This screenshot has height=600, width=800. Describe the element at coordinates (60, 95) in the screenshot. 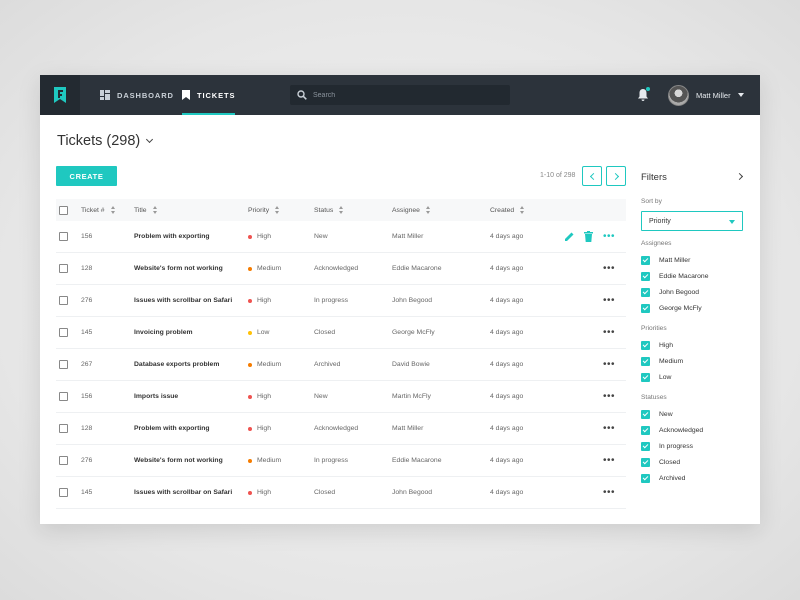

I see `app-logo` at that location.